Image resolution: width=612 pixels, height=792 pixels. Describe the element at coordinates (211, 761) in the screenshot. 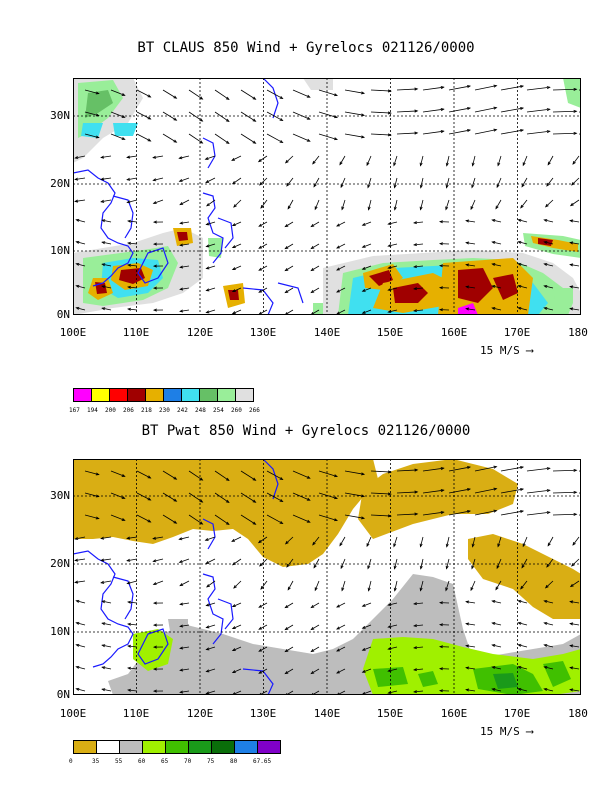

I see `panel2-colorbar-label: 75` at that location.